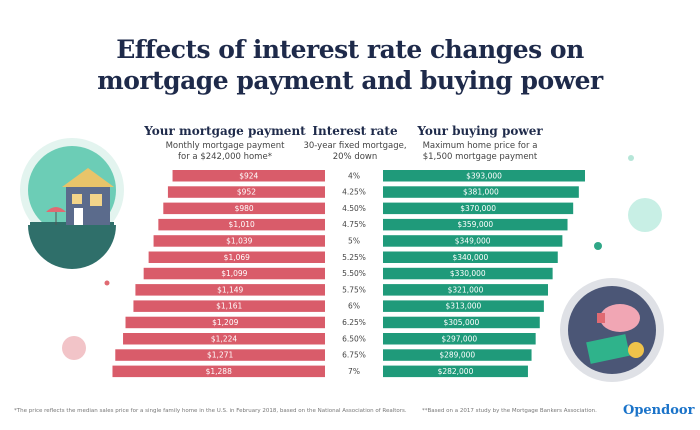 The width and height of the screenshot is (700, 430). I want to click on middle-subheading: 30-year fixed mortgage, 20% down, so click(355, 151).